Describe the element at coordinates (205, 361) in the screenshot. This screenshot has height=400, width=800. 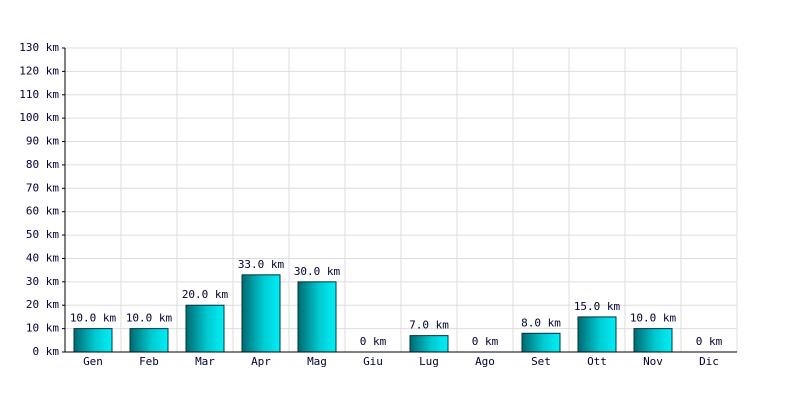
I see `x-tick-label: Mar` at that location.